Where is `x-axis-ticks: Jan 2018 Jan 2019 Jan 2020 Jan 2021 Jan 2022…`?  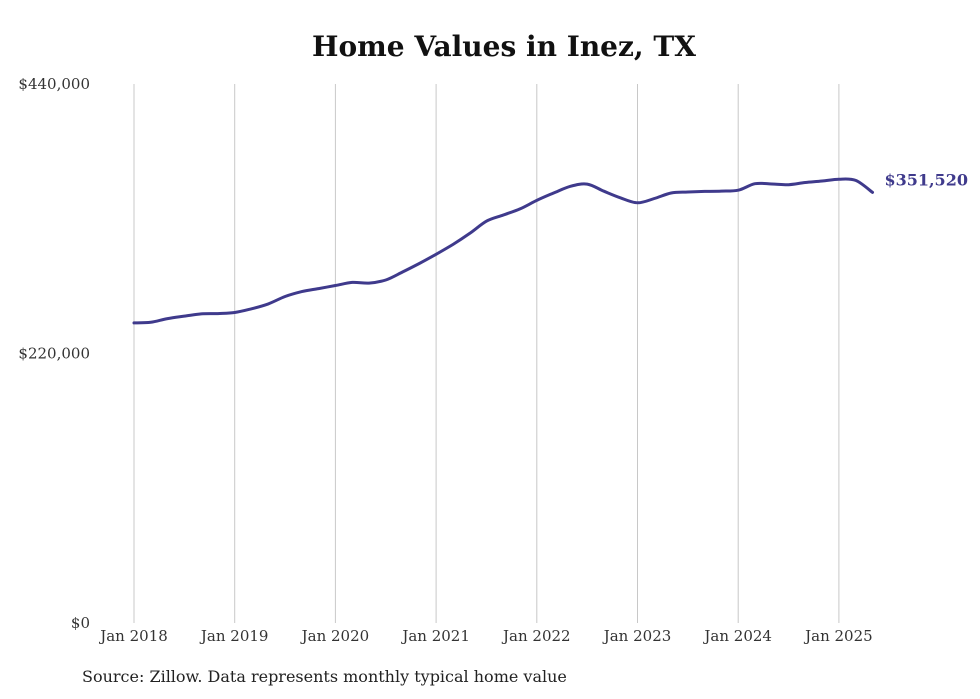
x-axis-ticks: Jan 2018 Jan 2019 Jan 2020 Jan 2021 Jan 2022… is located at coordinates (485, 636).